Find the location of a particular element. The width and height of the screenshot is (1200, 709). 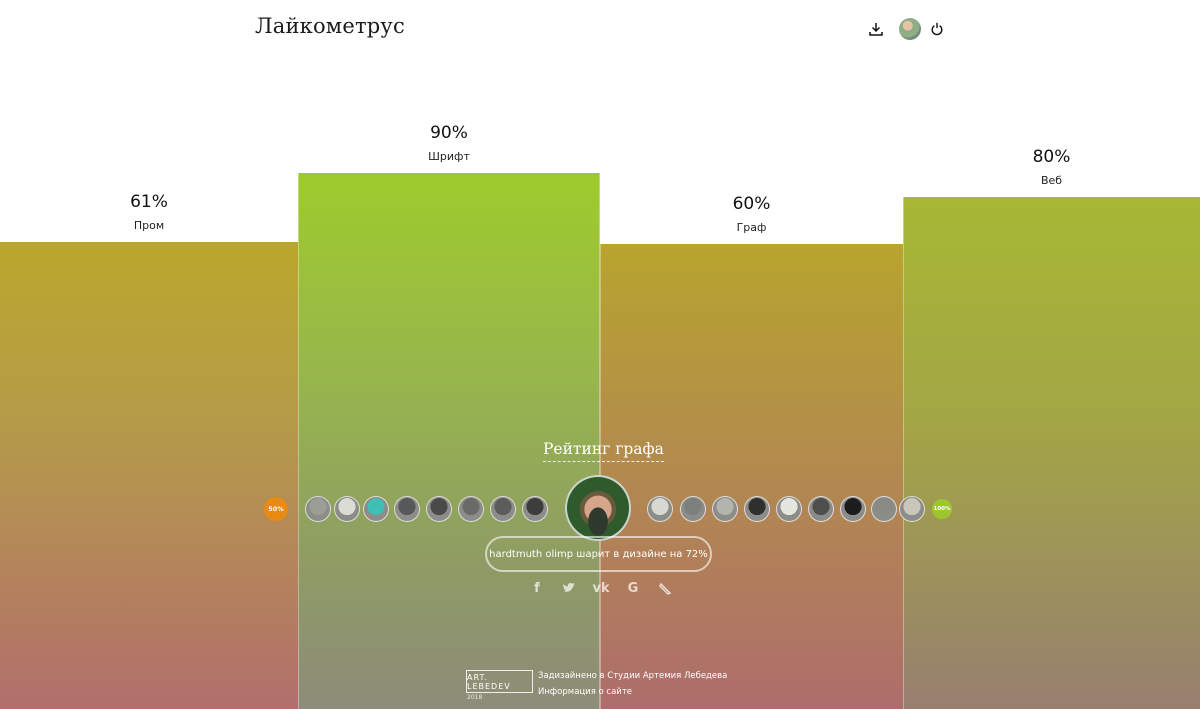

download-icon is located at coordinates (876, 29).